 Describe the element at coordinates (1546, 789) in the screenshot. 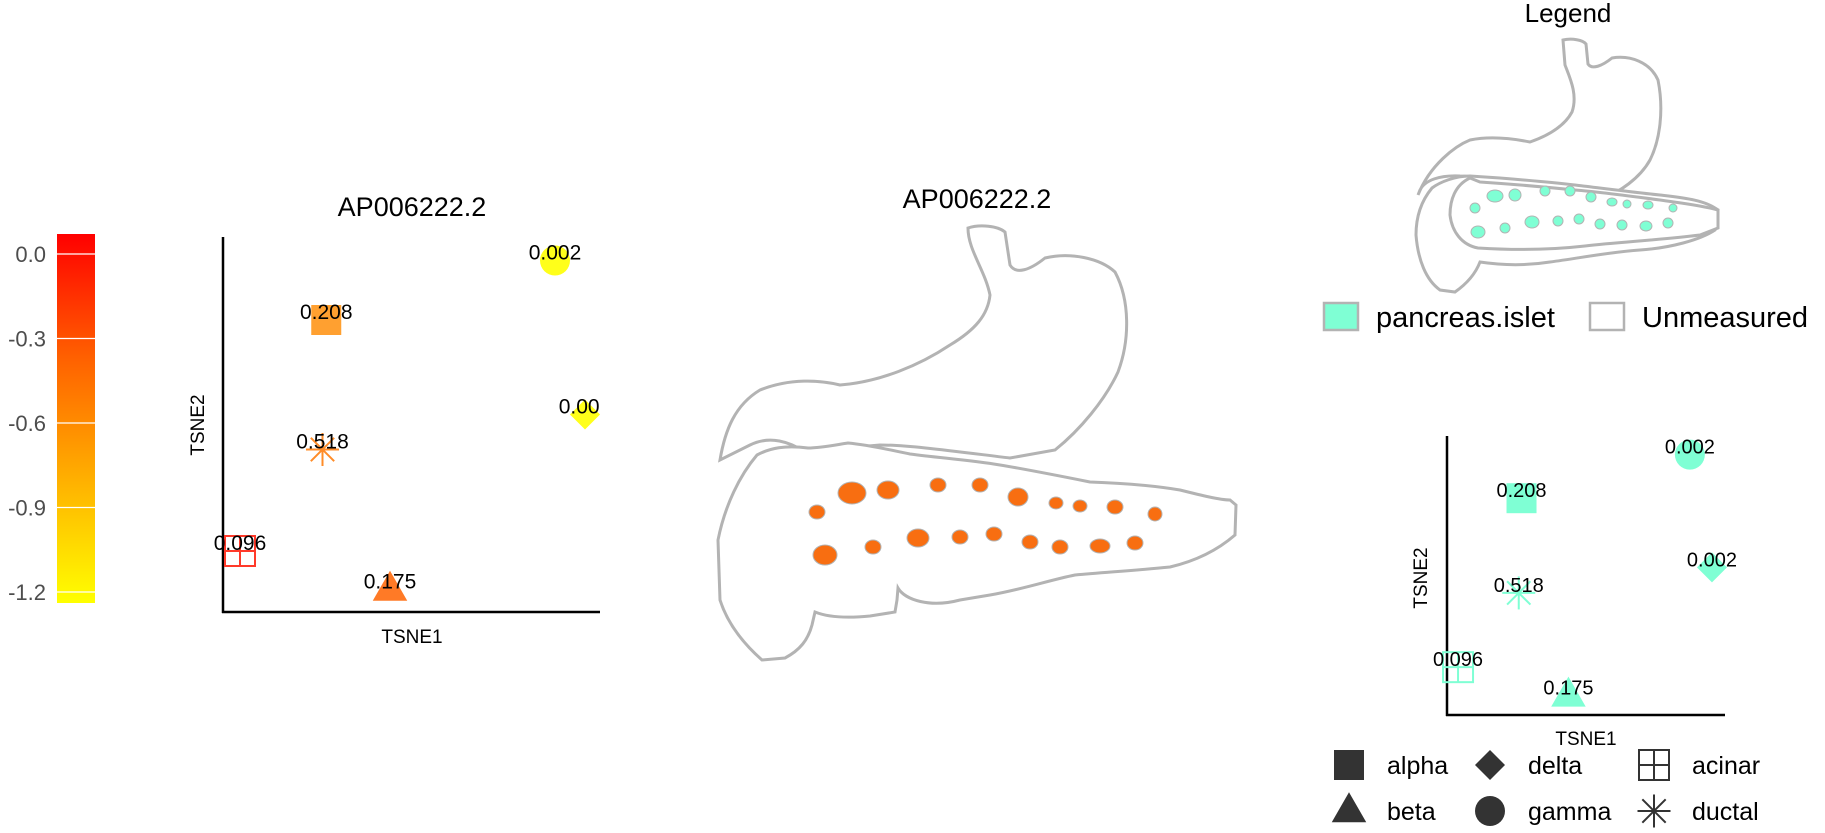

I see `shape-legend: alpha delta acinar beta gamma ductal` at that location.